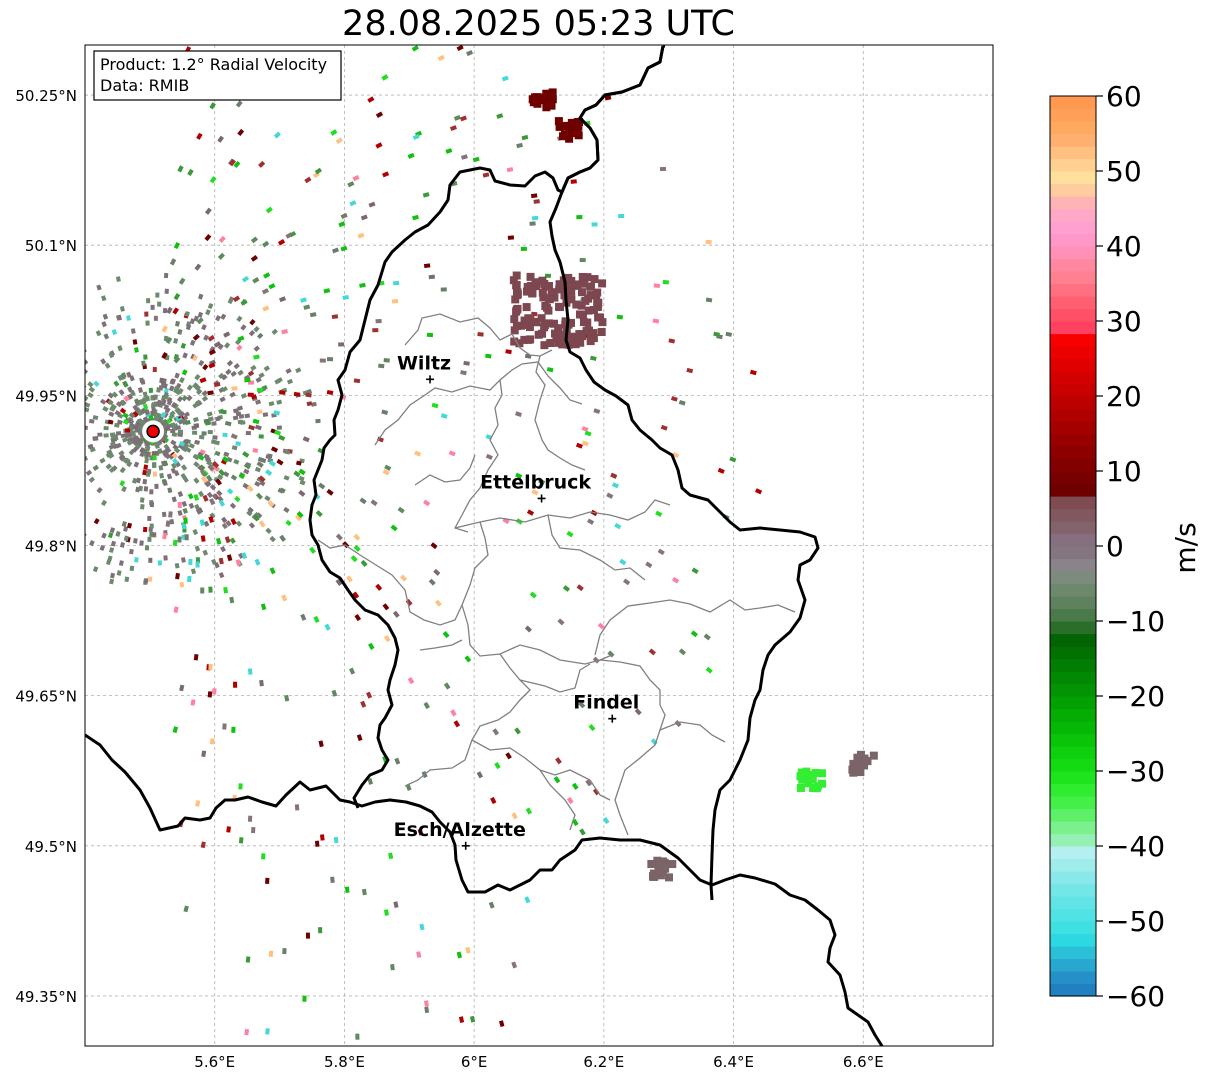  I want to click on city-label: Findel, so click(606, 703).